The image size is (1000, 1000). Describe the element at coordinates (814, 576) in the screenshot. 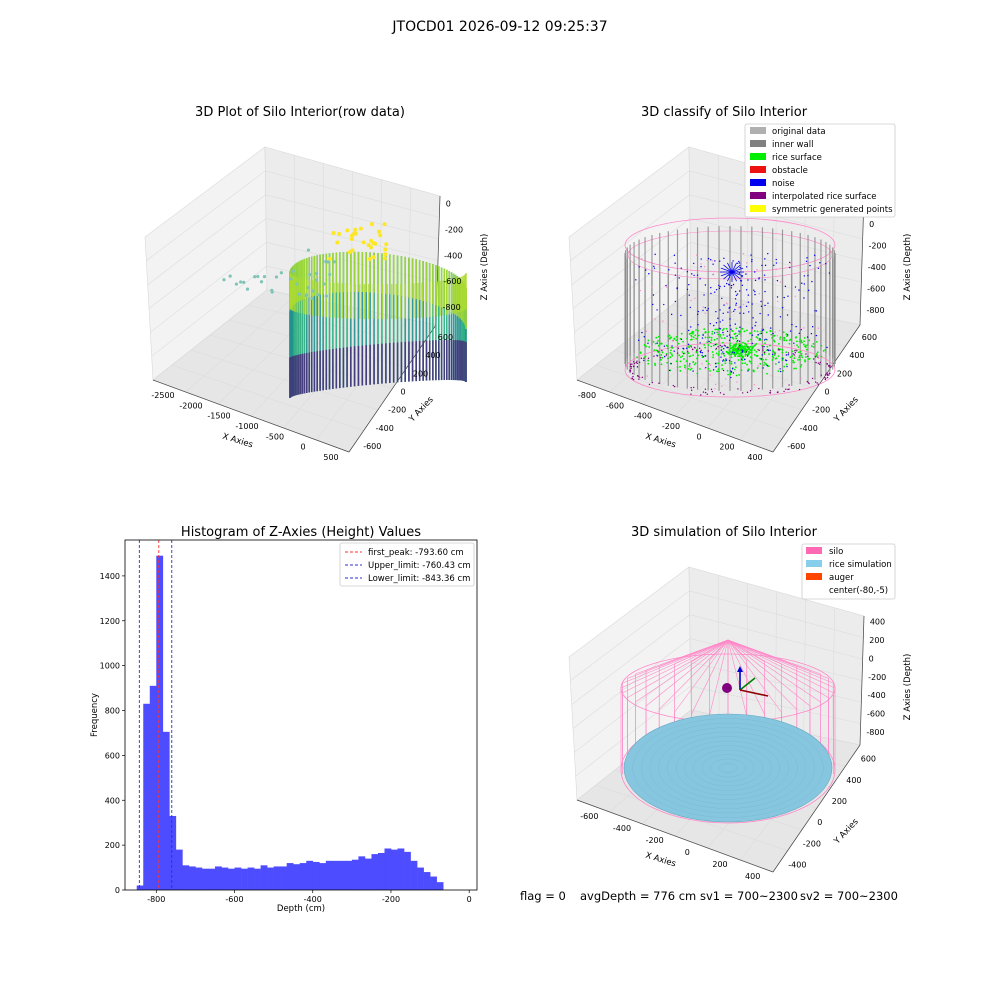

I see `legend-swatch` at that location.